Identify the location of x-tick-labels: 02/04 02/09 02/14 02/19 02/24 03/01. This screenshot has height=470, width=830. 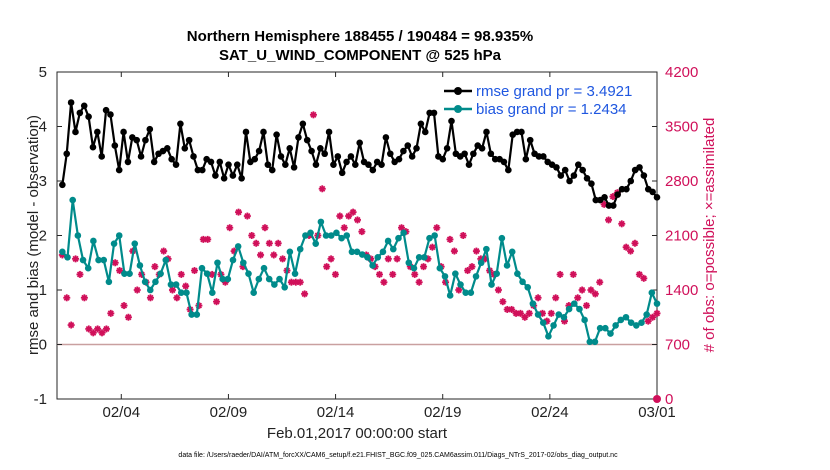
(389, 412).